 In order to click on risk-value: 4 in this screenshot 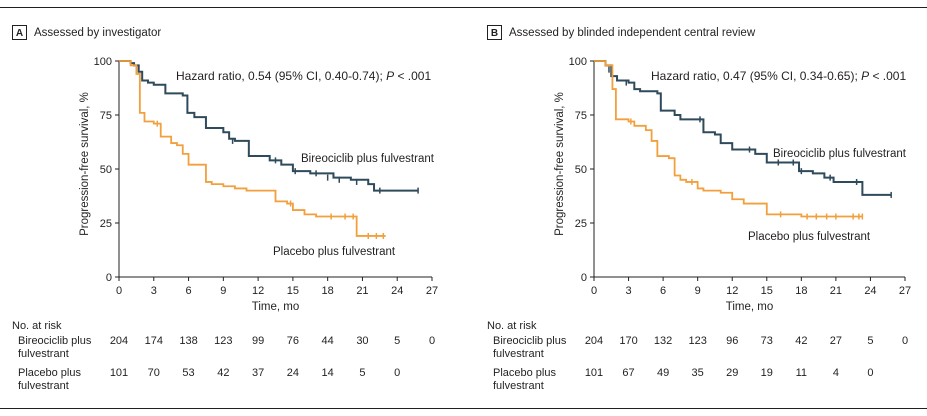, I will do `click(835, 373)`.